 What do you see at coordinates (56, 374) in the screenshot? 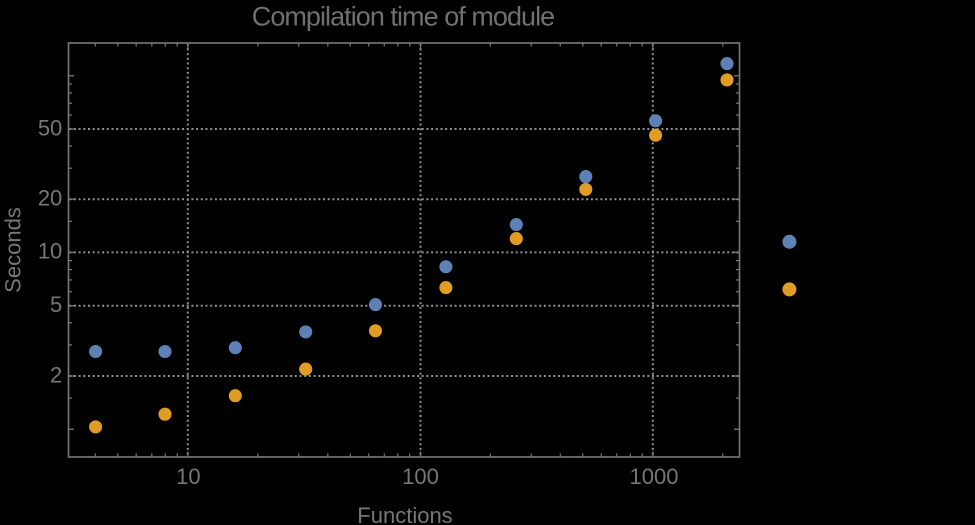
I see `svg-text: 2` at bounding box center [56, 374].